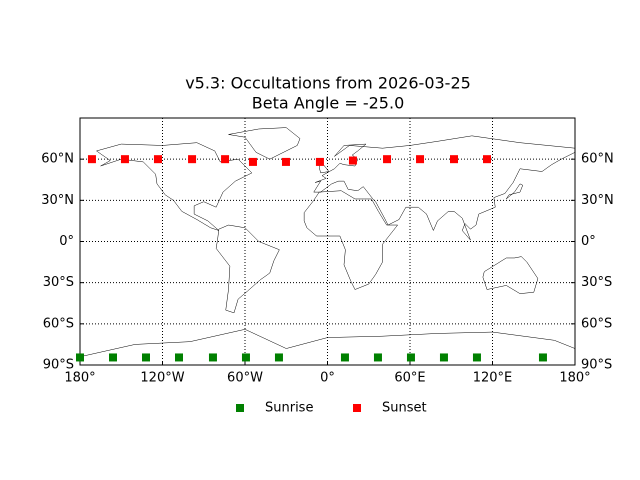  What do you see at coordinates (327, 378) in the screenshot?
I see `x-tick-label: 0°` at bounding box center [327, 378].